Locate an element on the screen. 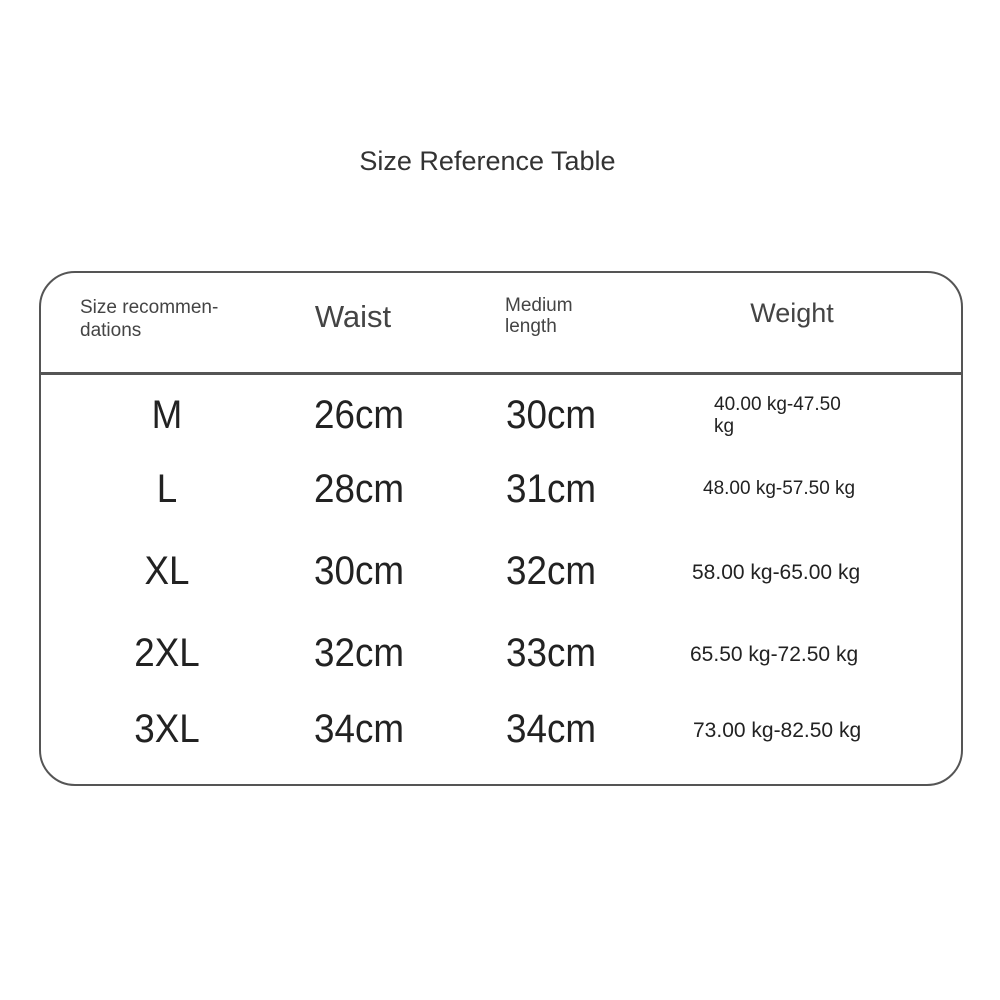 Image resolution: width=1000 pixels, height=1000 pixels. length-cell: 33cm is located at coordinates (551, 653).